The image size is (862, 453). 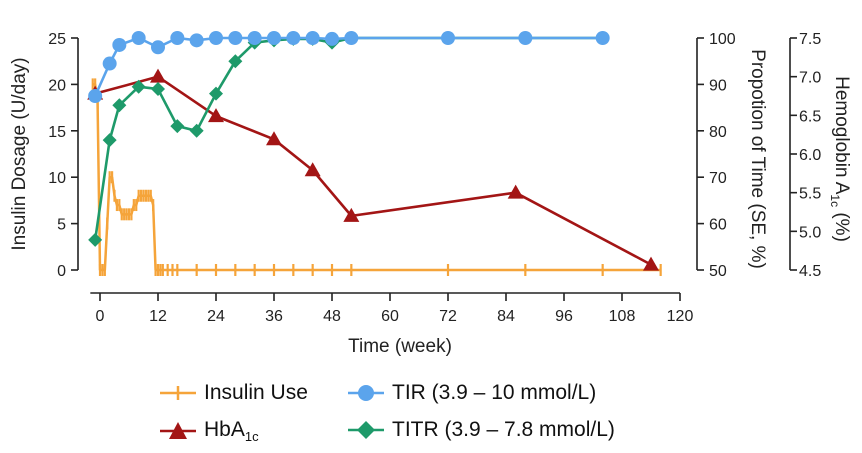 I want to click on legend-item-titr: TITR (3.9 – 7.8 mmol/L), so click(x=481, y=430).